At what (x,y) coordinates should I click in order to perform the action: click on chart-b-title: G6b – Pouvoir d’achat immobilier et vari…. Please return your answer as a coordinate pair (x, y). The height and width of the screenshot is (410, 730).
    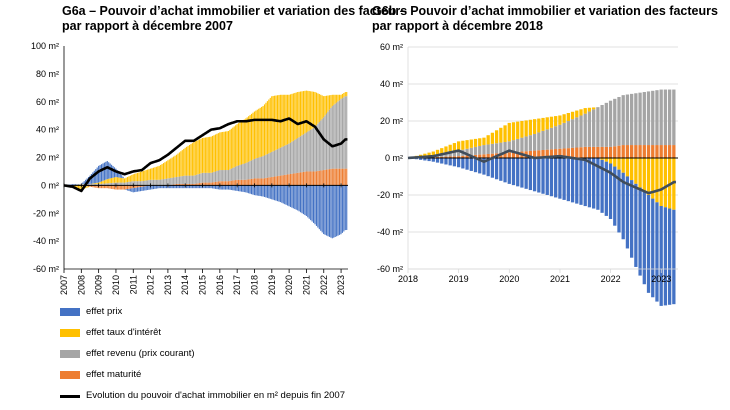
    Looking at the image, I should click on (545, 19).